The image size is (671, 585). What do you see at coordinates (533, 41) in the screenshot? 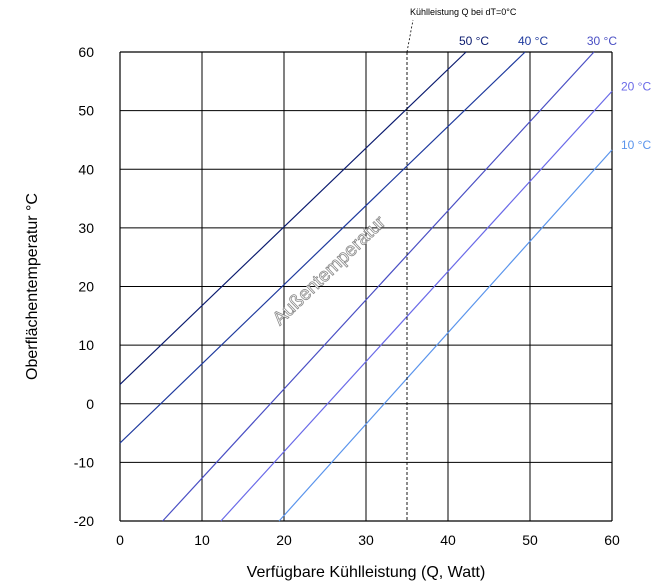
I see `series-label-1: 40 °C` at bounding box center [533, 41].